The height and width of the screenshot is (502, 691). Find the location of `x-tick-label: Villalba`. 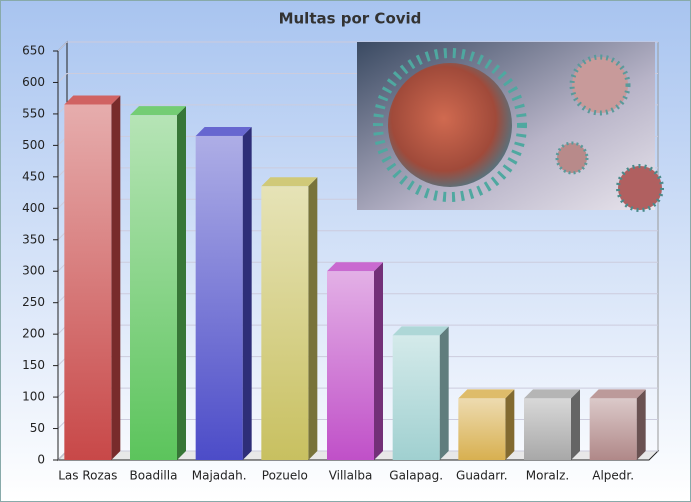

x-tick-label: Villalba is located at coordinates (351, 476).